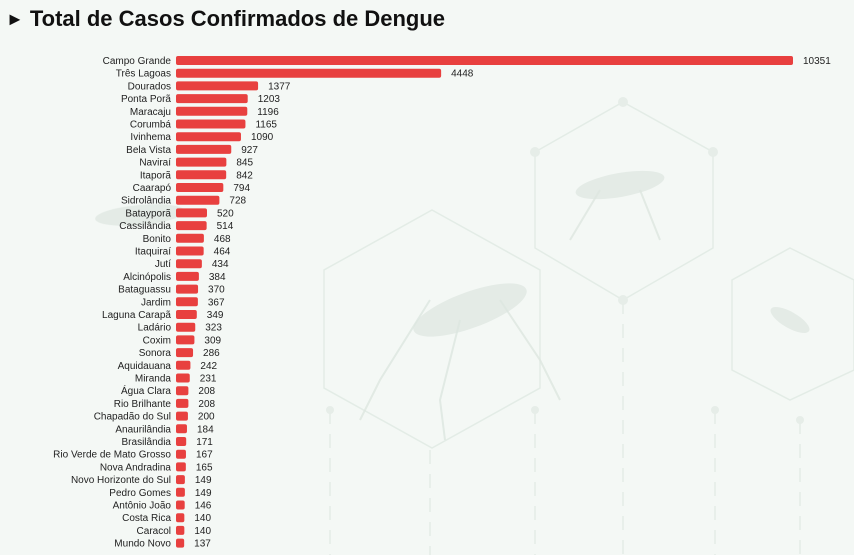  Describe the element at coordinates (237, 18) in the screenshot. I see `chart-title-text: Total de Casos Confirmados de Dengue` at that location.